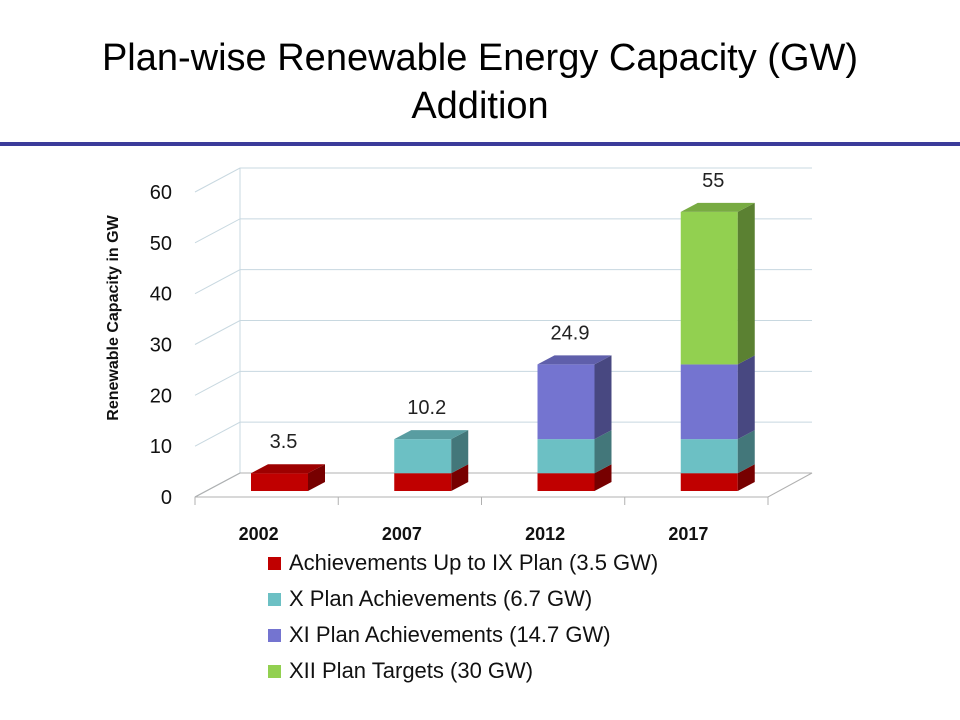 The width and height of the screenshot is (960, 720). What do you see at coordinates (161, 447) in the screenshot?
I see `y-tick-label: 10` at bounding box center [161, 447].